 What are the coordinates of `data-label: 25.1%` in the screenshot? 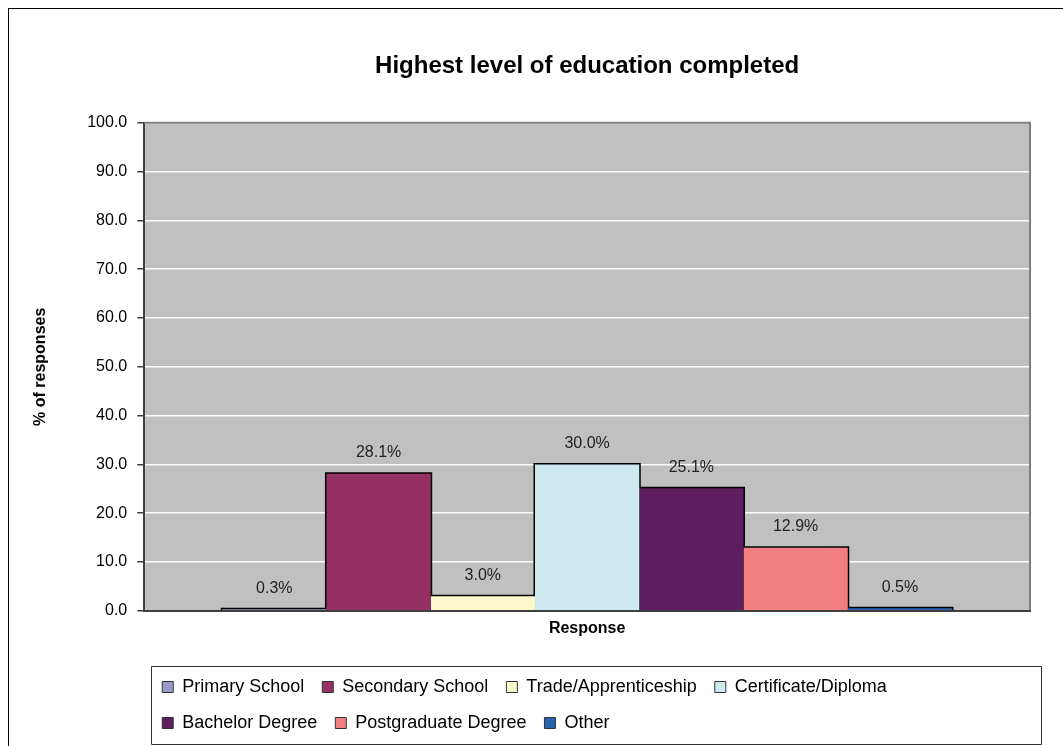 It's located at (691, 466).